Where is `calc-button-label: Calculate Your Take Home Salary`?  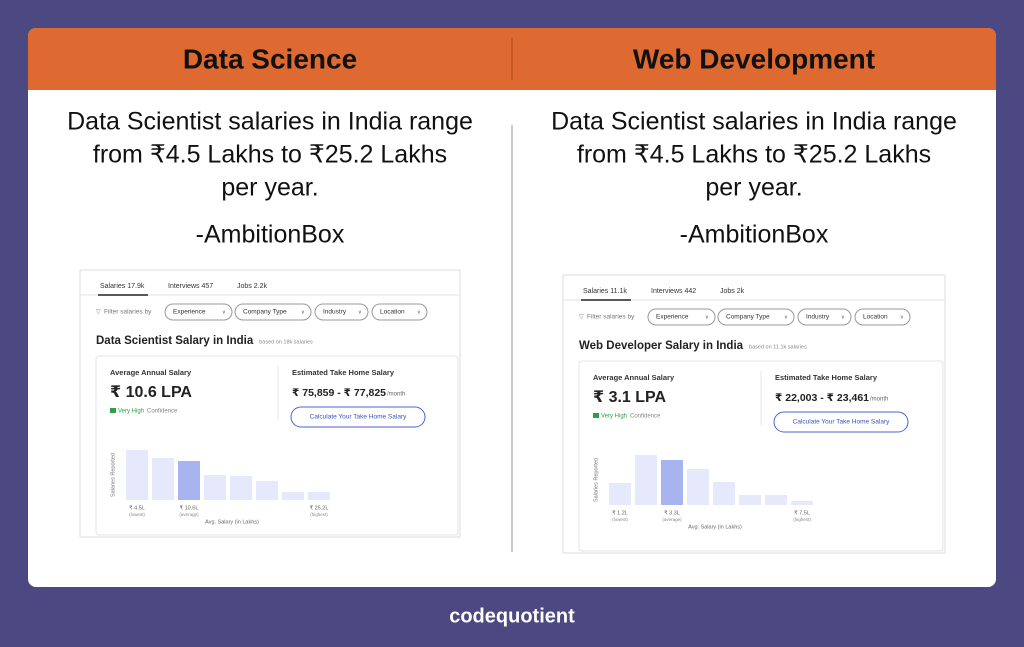
calc-button-label: Calculate Your Take Home Salary is located at coordinates (358, 417).